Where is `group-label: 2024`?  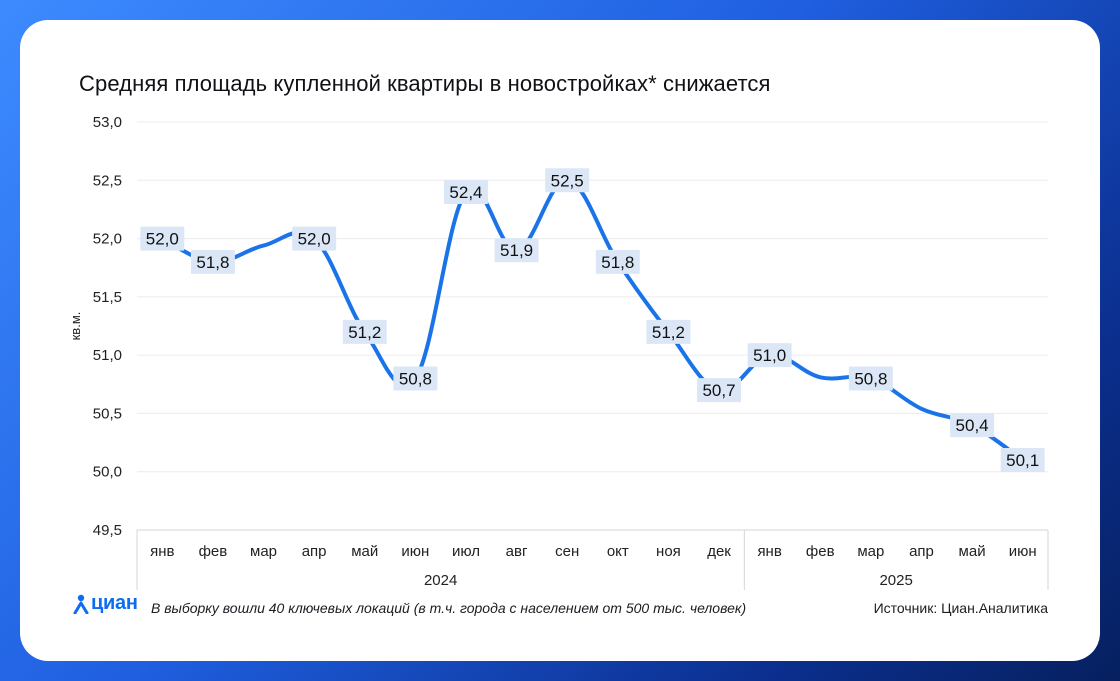 group-label: 2024 is located at coordinates (440, 580).